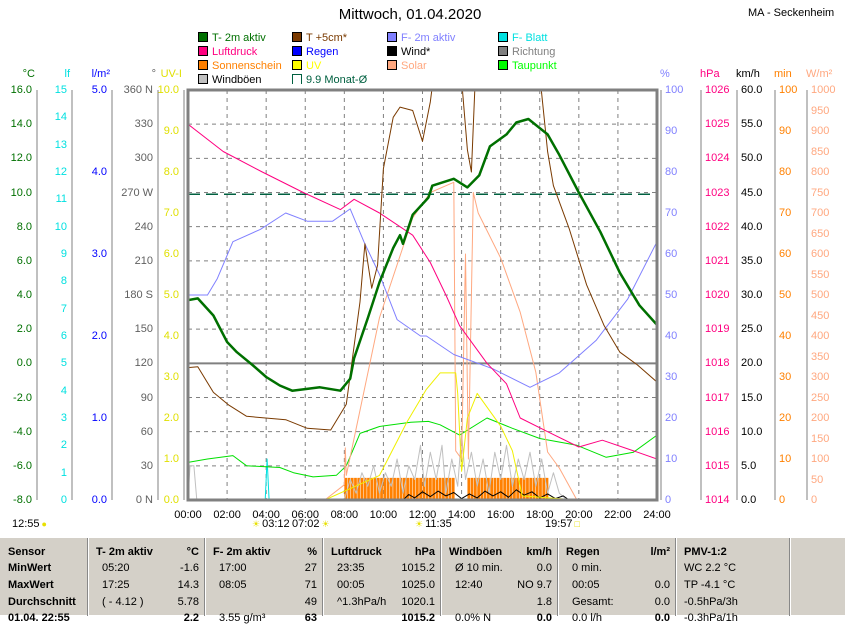 This screenshot has width=845, height=626. What do you see at coordinates (60, 90) in the screenshot?
I see `axis-tick-label: 15` at bounding box center [60, 90].